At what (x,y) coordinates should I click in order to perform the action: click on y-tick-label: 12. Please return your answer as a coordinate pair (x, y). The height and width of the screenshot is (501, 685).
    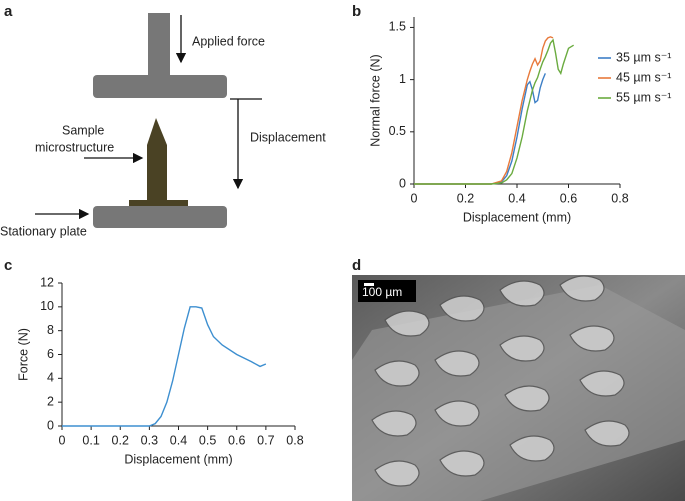
    Looking at the image, I should click on (47, 282).